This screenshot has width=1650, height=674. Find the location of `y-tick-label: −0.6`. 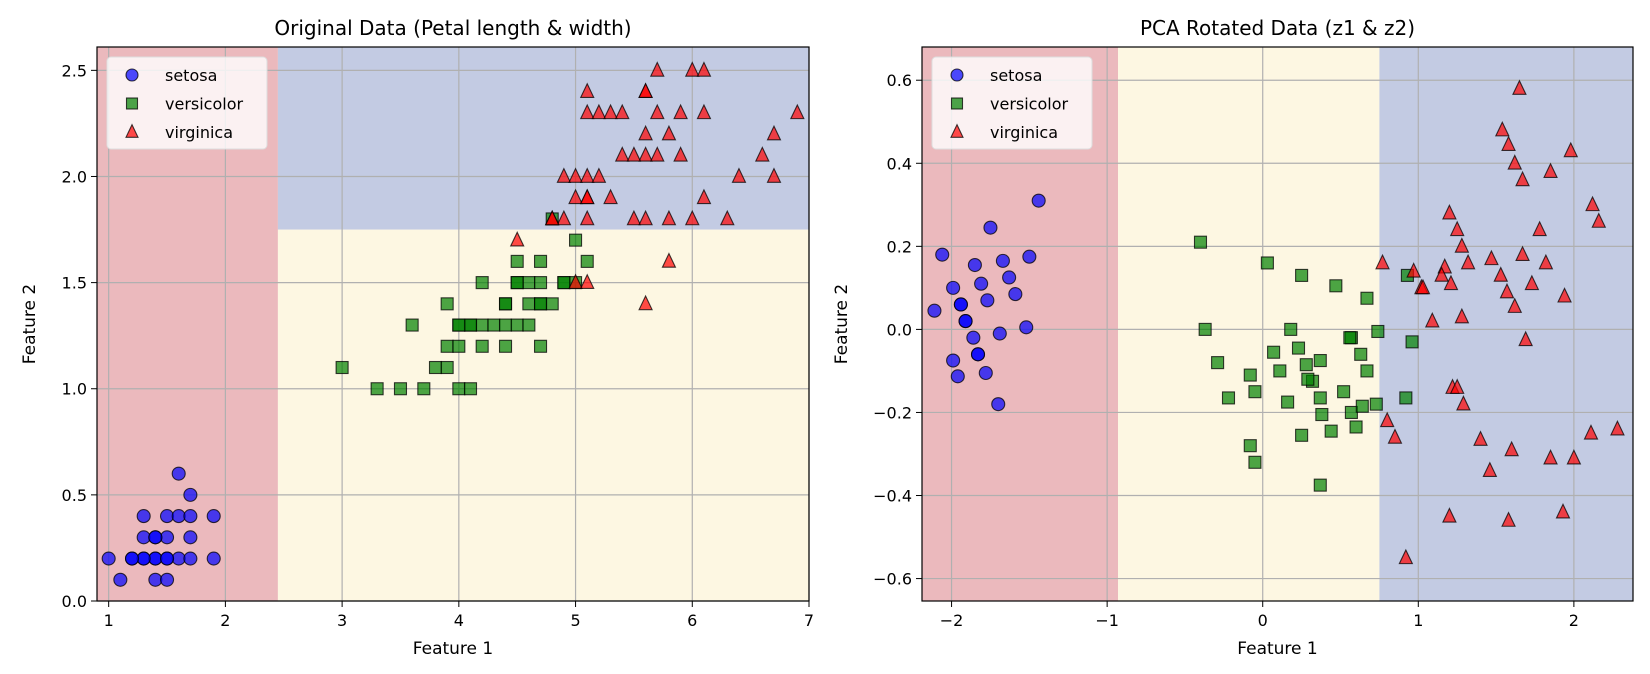

y-tick-label: −0.6 is located at coordinates (892, 579).